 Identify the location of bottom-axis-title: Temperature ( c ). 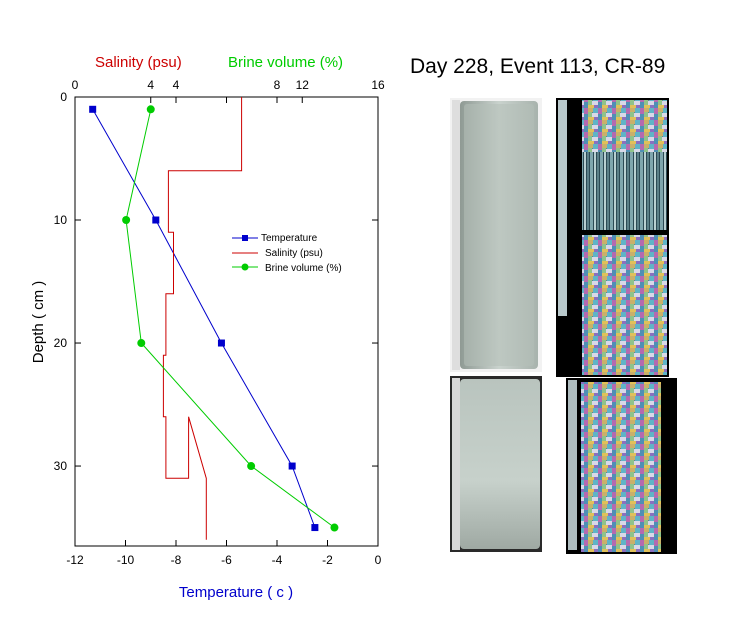
(236, 592).